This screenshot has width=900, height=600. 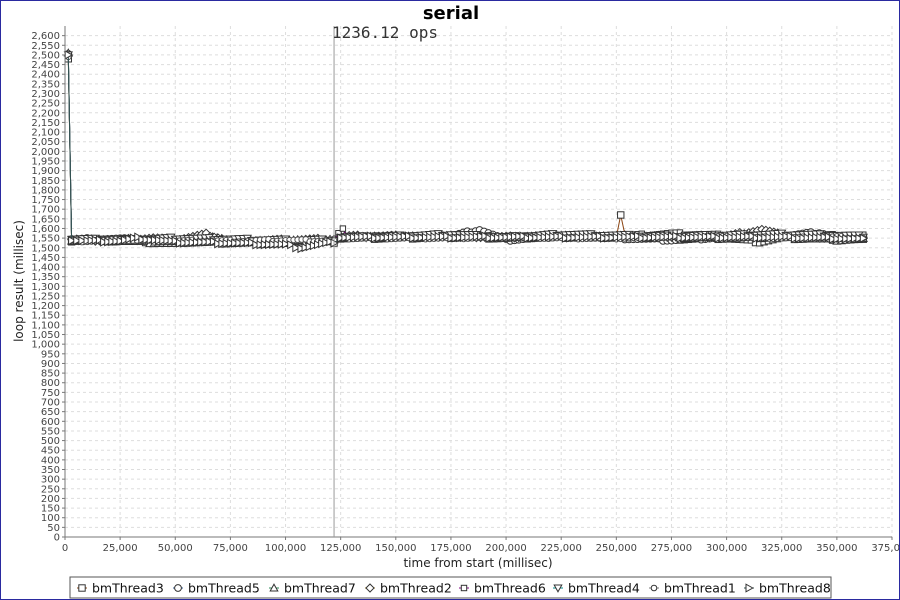 What do you see at coordinates (385, 32) in the screenshot?
I see `throughput-annotation: 1236.12 ops` at bounding box center [385, 32].